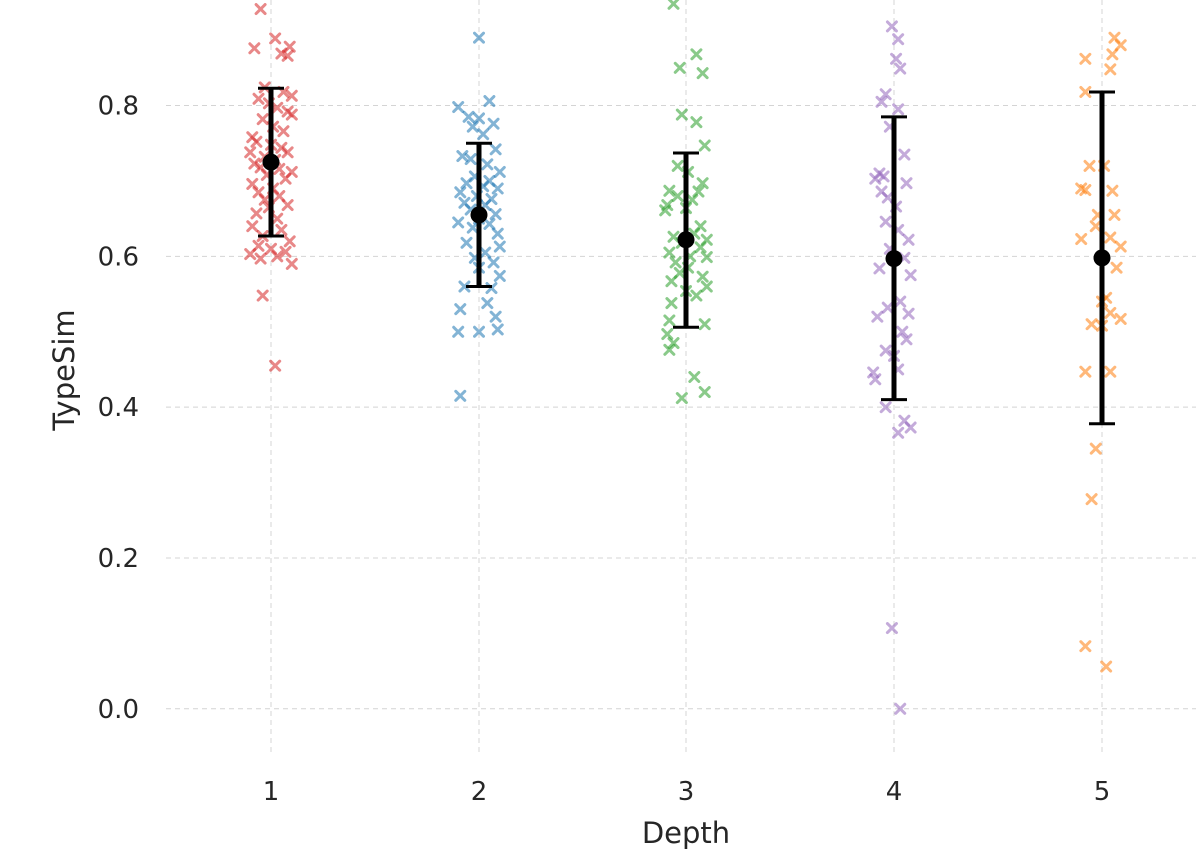  Describe the element at coordinates (64, 370) in the screenshot. I see `y-axis-label: TypeSim` at that location.